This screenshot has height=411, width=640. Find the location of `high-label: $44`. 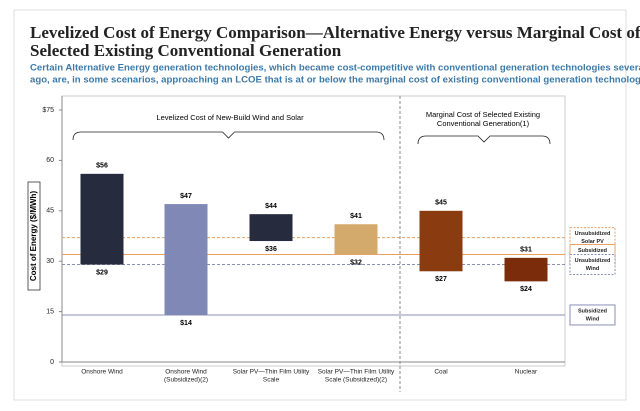

high-label: $44 is located at coordinates (271, 206).